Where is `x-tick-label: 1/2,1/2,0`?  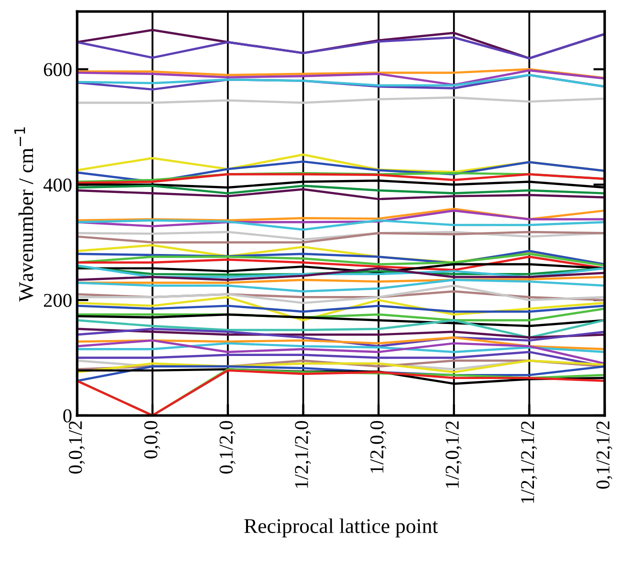
x-tick-label: 1/2,1/2,0 is located at coordinates (302, 454).